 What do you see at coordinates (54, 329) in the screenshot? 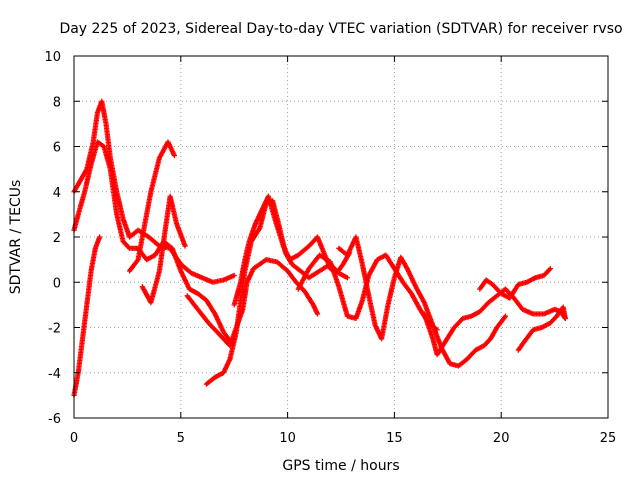
I see `y-tick-label: -2` at bounding box center [54, 329].